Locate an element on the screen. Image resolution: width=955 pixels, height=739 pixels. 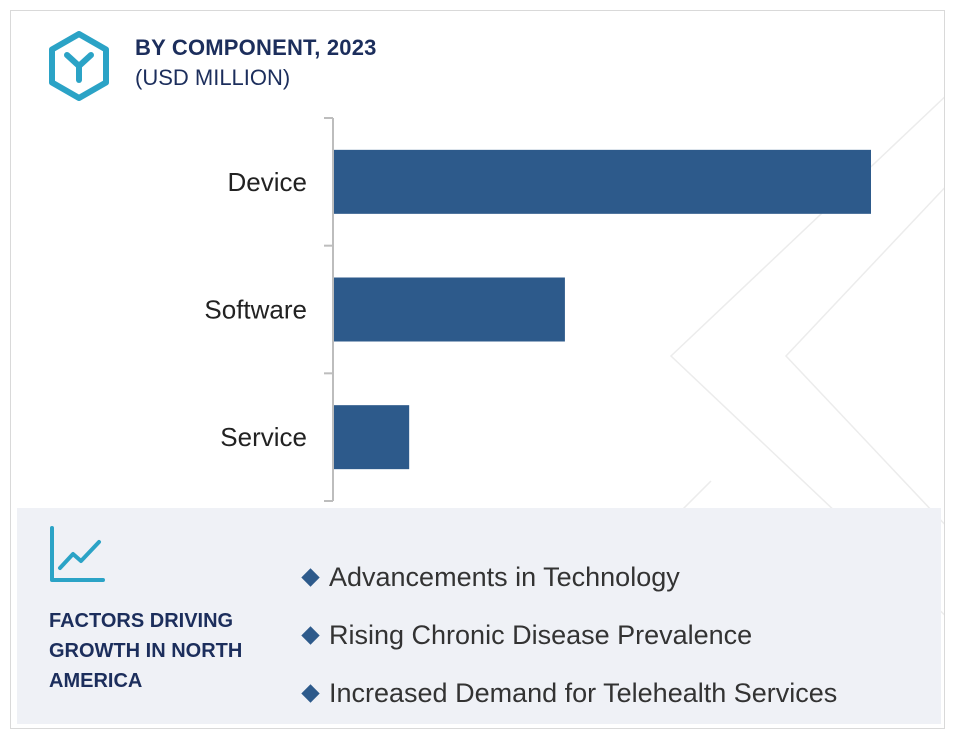
category-label: Service is located at coordinates (263, 437).